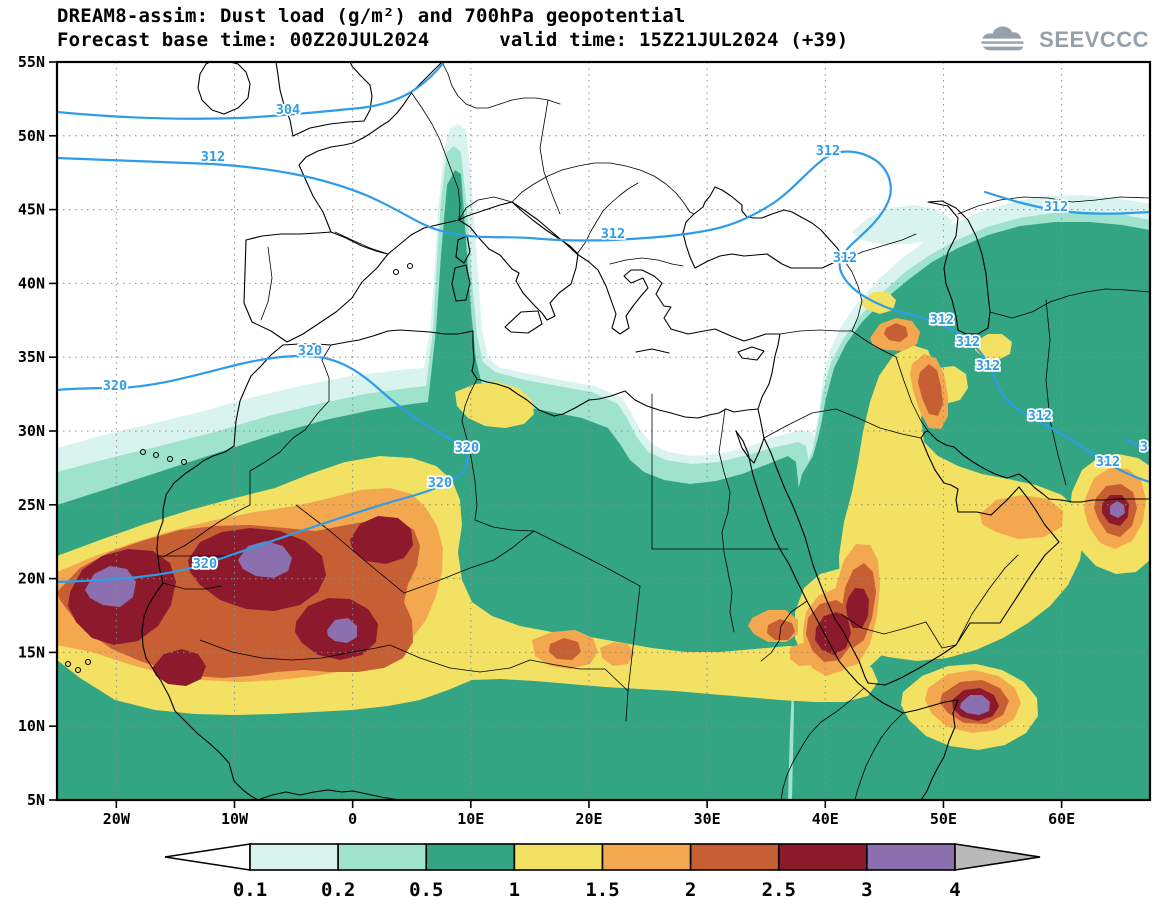  What do you see at coordinates (31, 505) in the screenshot?
I see `lat-tick-label: 25N` at bounding box center [31, 505].